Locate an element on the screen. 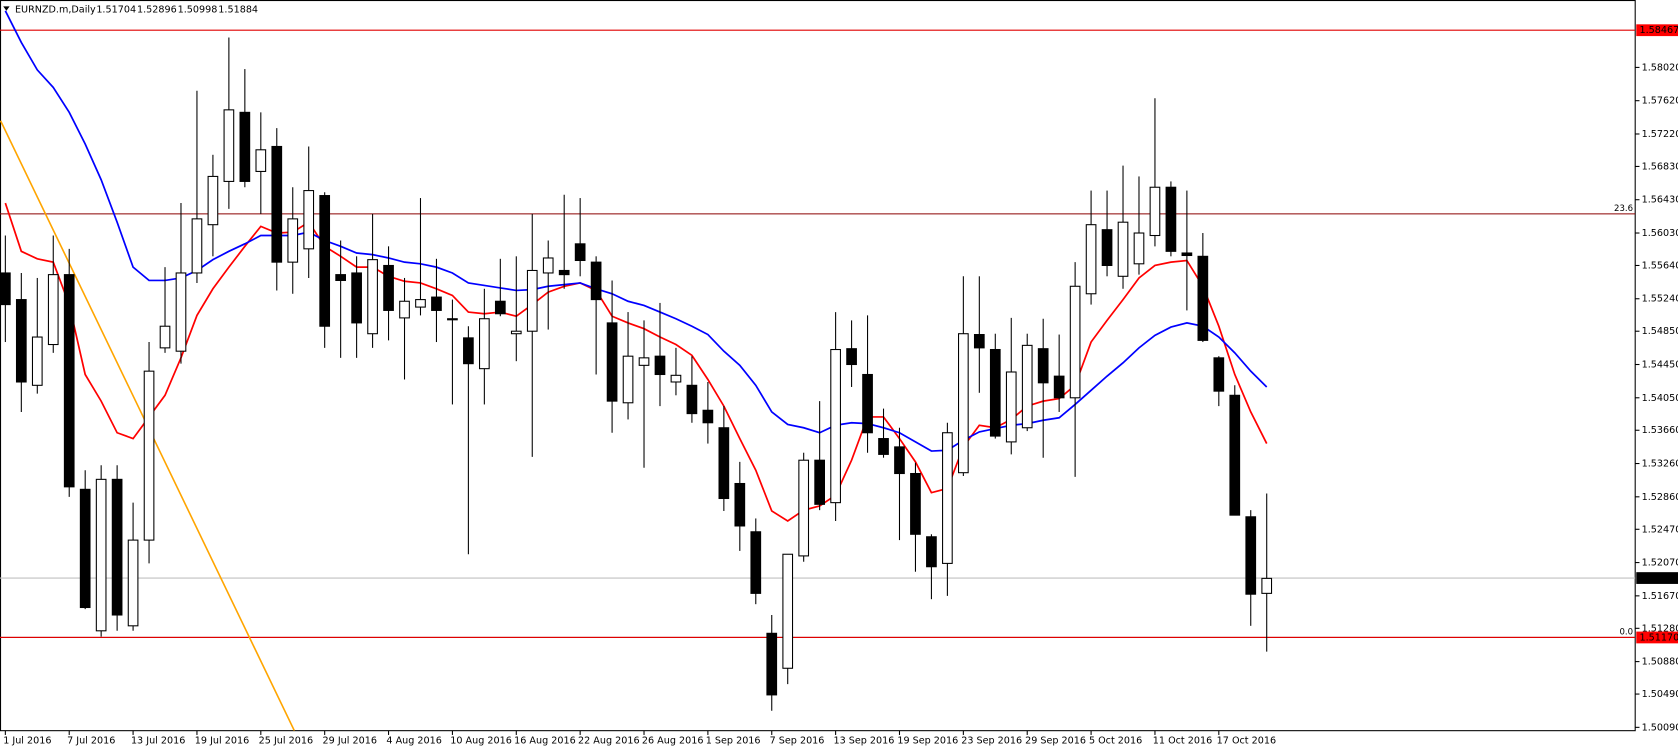  y-tick-label: 1.52860 is located at coordinates (1660, 497).